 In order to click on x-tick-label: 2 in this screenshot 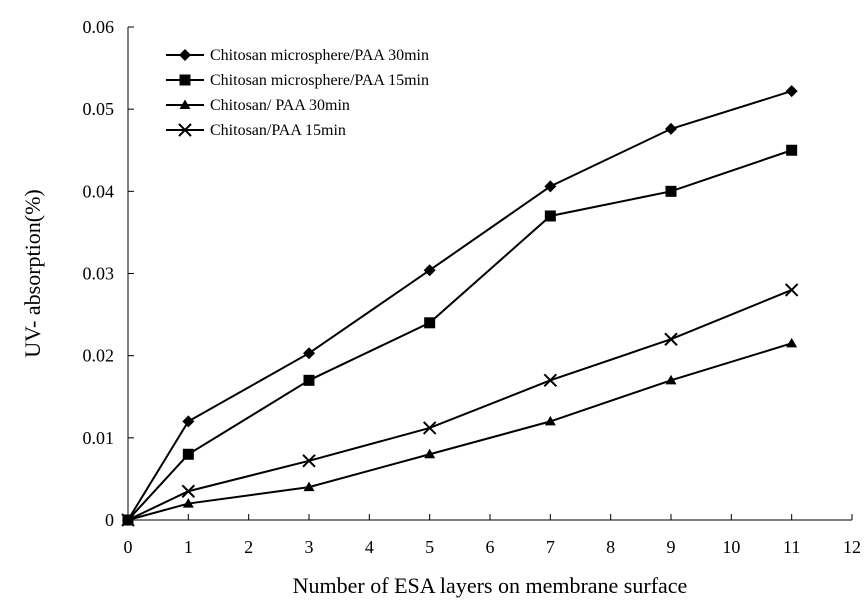, I will do `click(248, 547)`.